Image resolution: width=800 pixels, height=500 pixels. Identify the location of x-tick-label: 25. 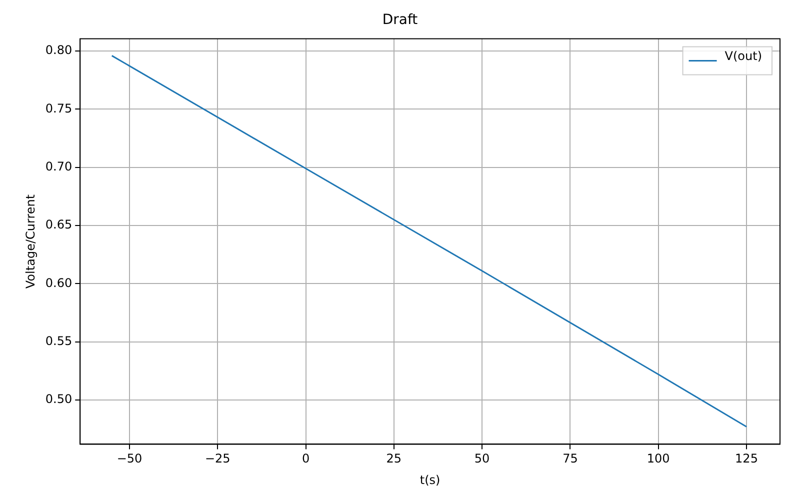
(394, 459).